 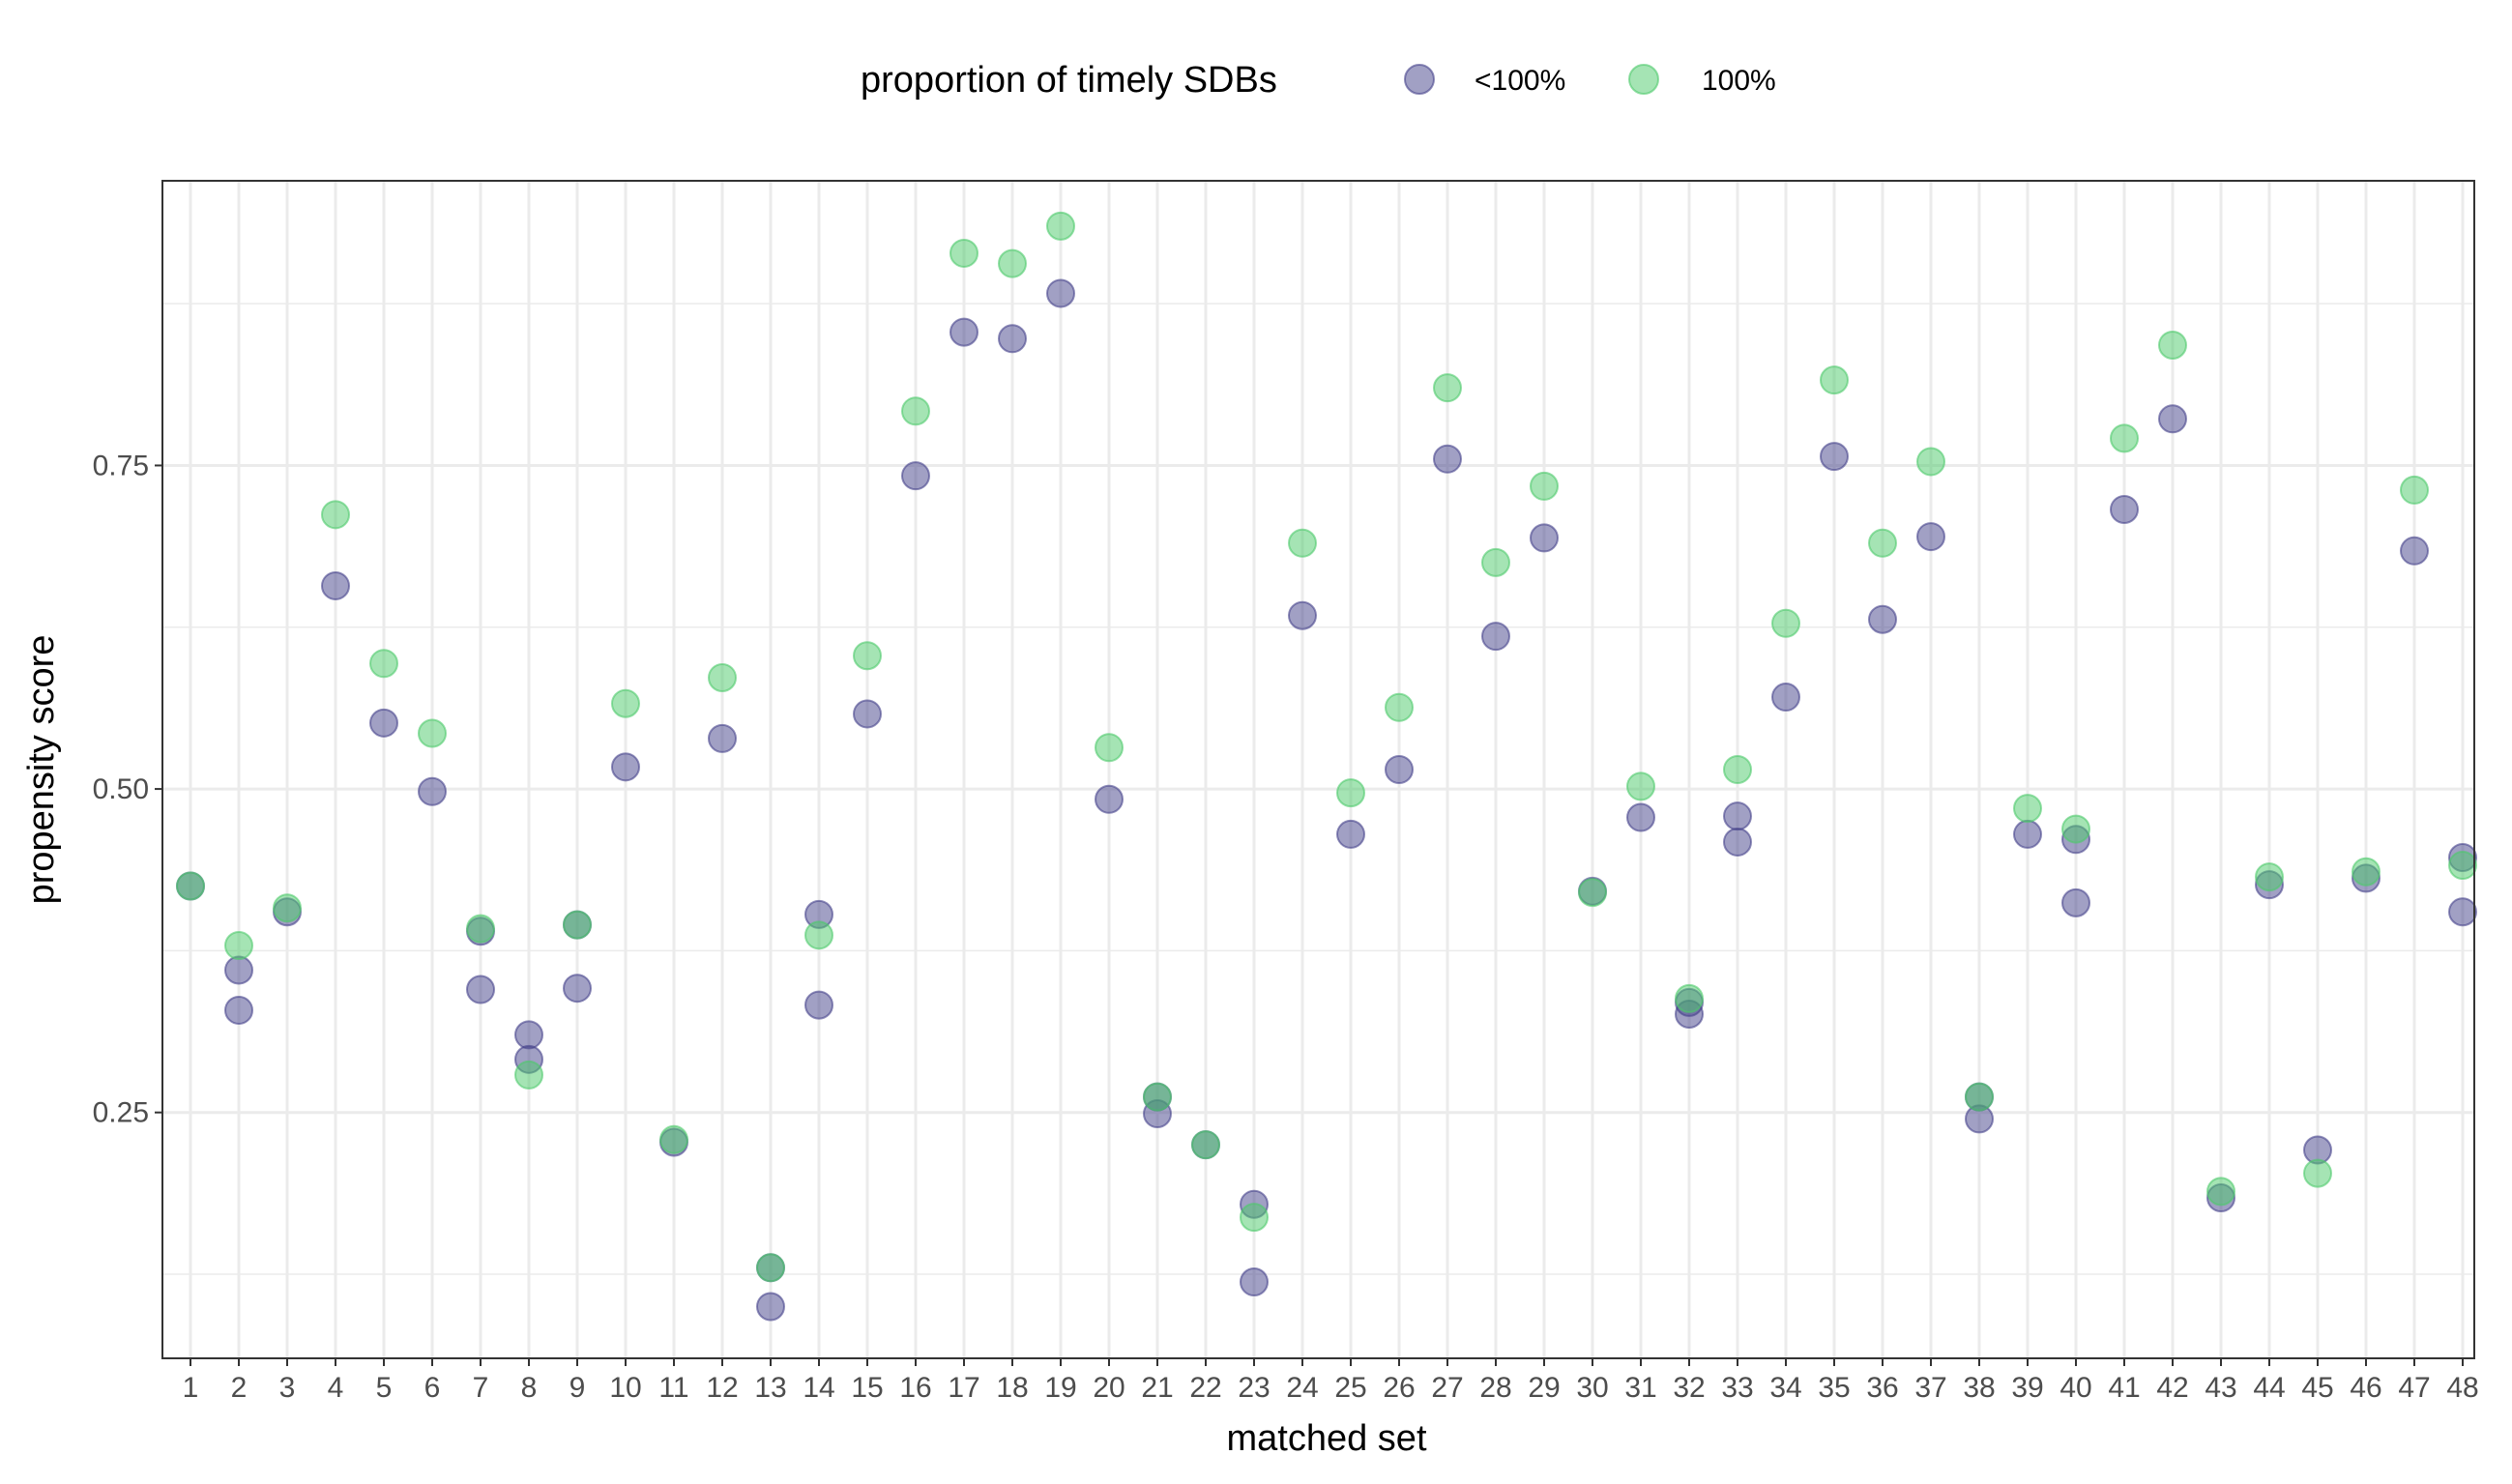 I want to click on x-tick-label: 29, so click(x=1544, y=1388).